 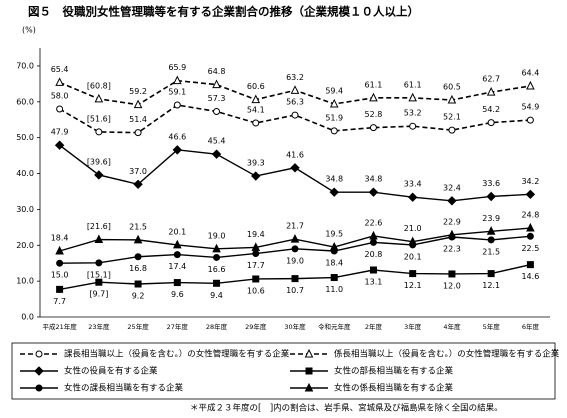 I want to click on legend-label: 係長相当職以上（役員を含む。）の女性管理職を有する企業, so click(x=447, y=354).